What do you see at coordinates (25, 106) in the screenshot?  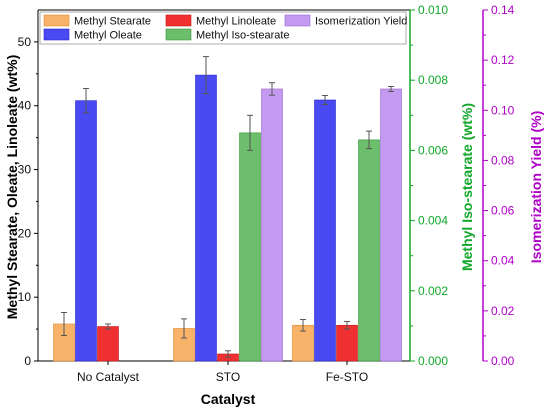 I see `left-axis-tick-label: 40` at bounding box center [25, 106].